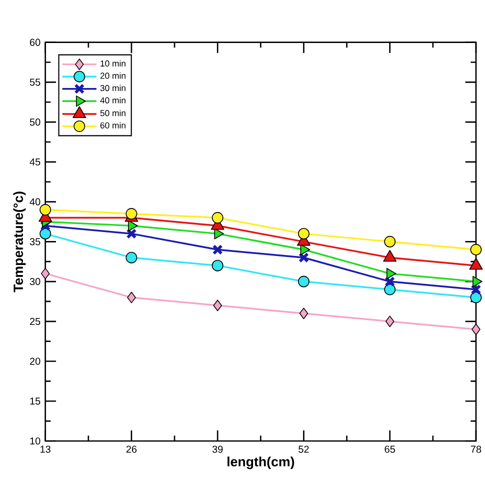  I want to click on legend-label: 10 min, so click(113, 63).